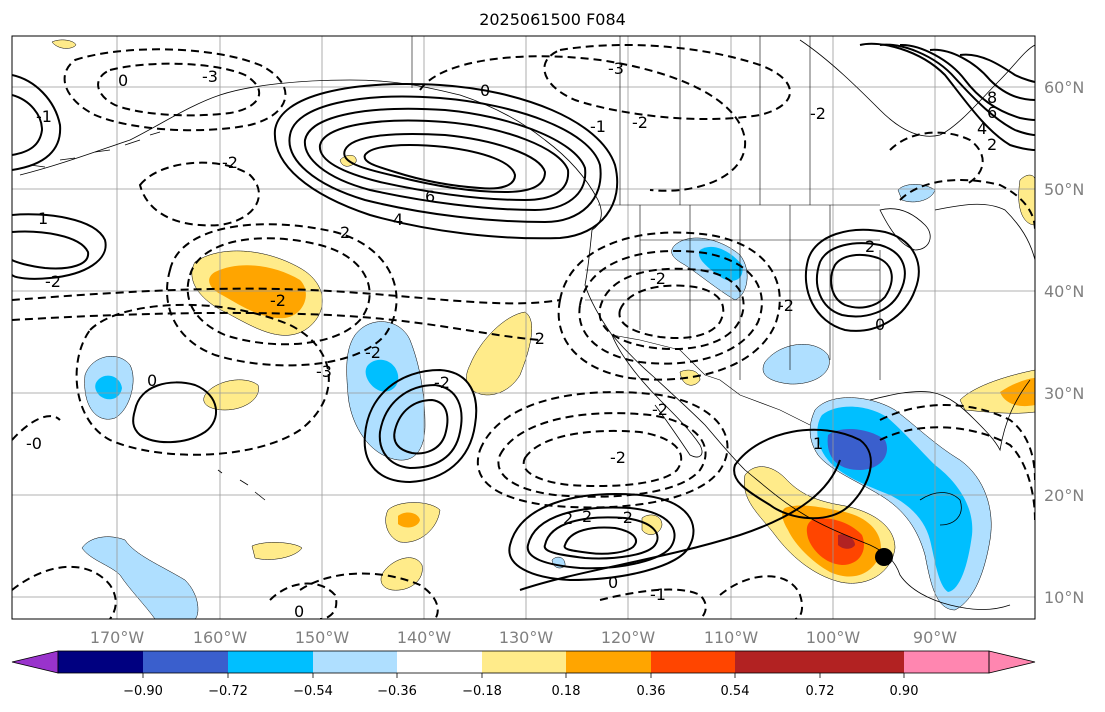 The image size is (1105, 712). I want to click on lat-label: 40°N, so click(1064, 291).